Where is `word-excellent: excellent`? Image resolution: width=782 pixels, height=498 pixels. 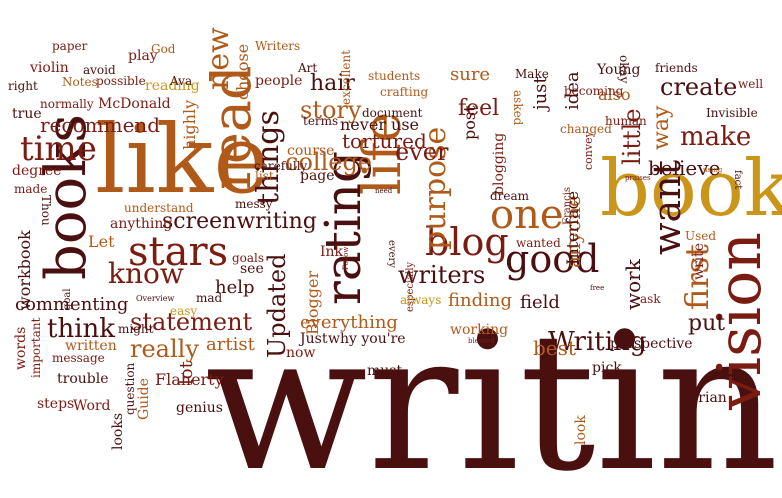
word-excellent: excellent is located at coordinates (346, 77).